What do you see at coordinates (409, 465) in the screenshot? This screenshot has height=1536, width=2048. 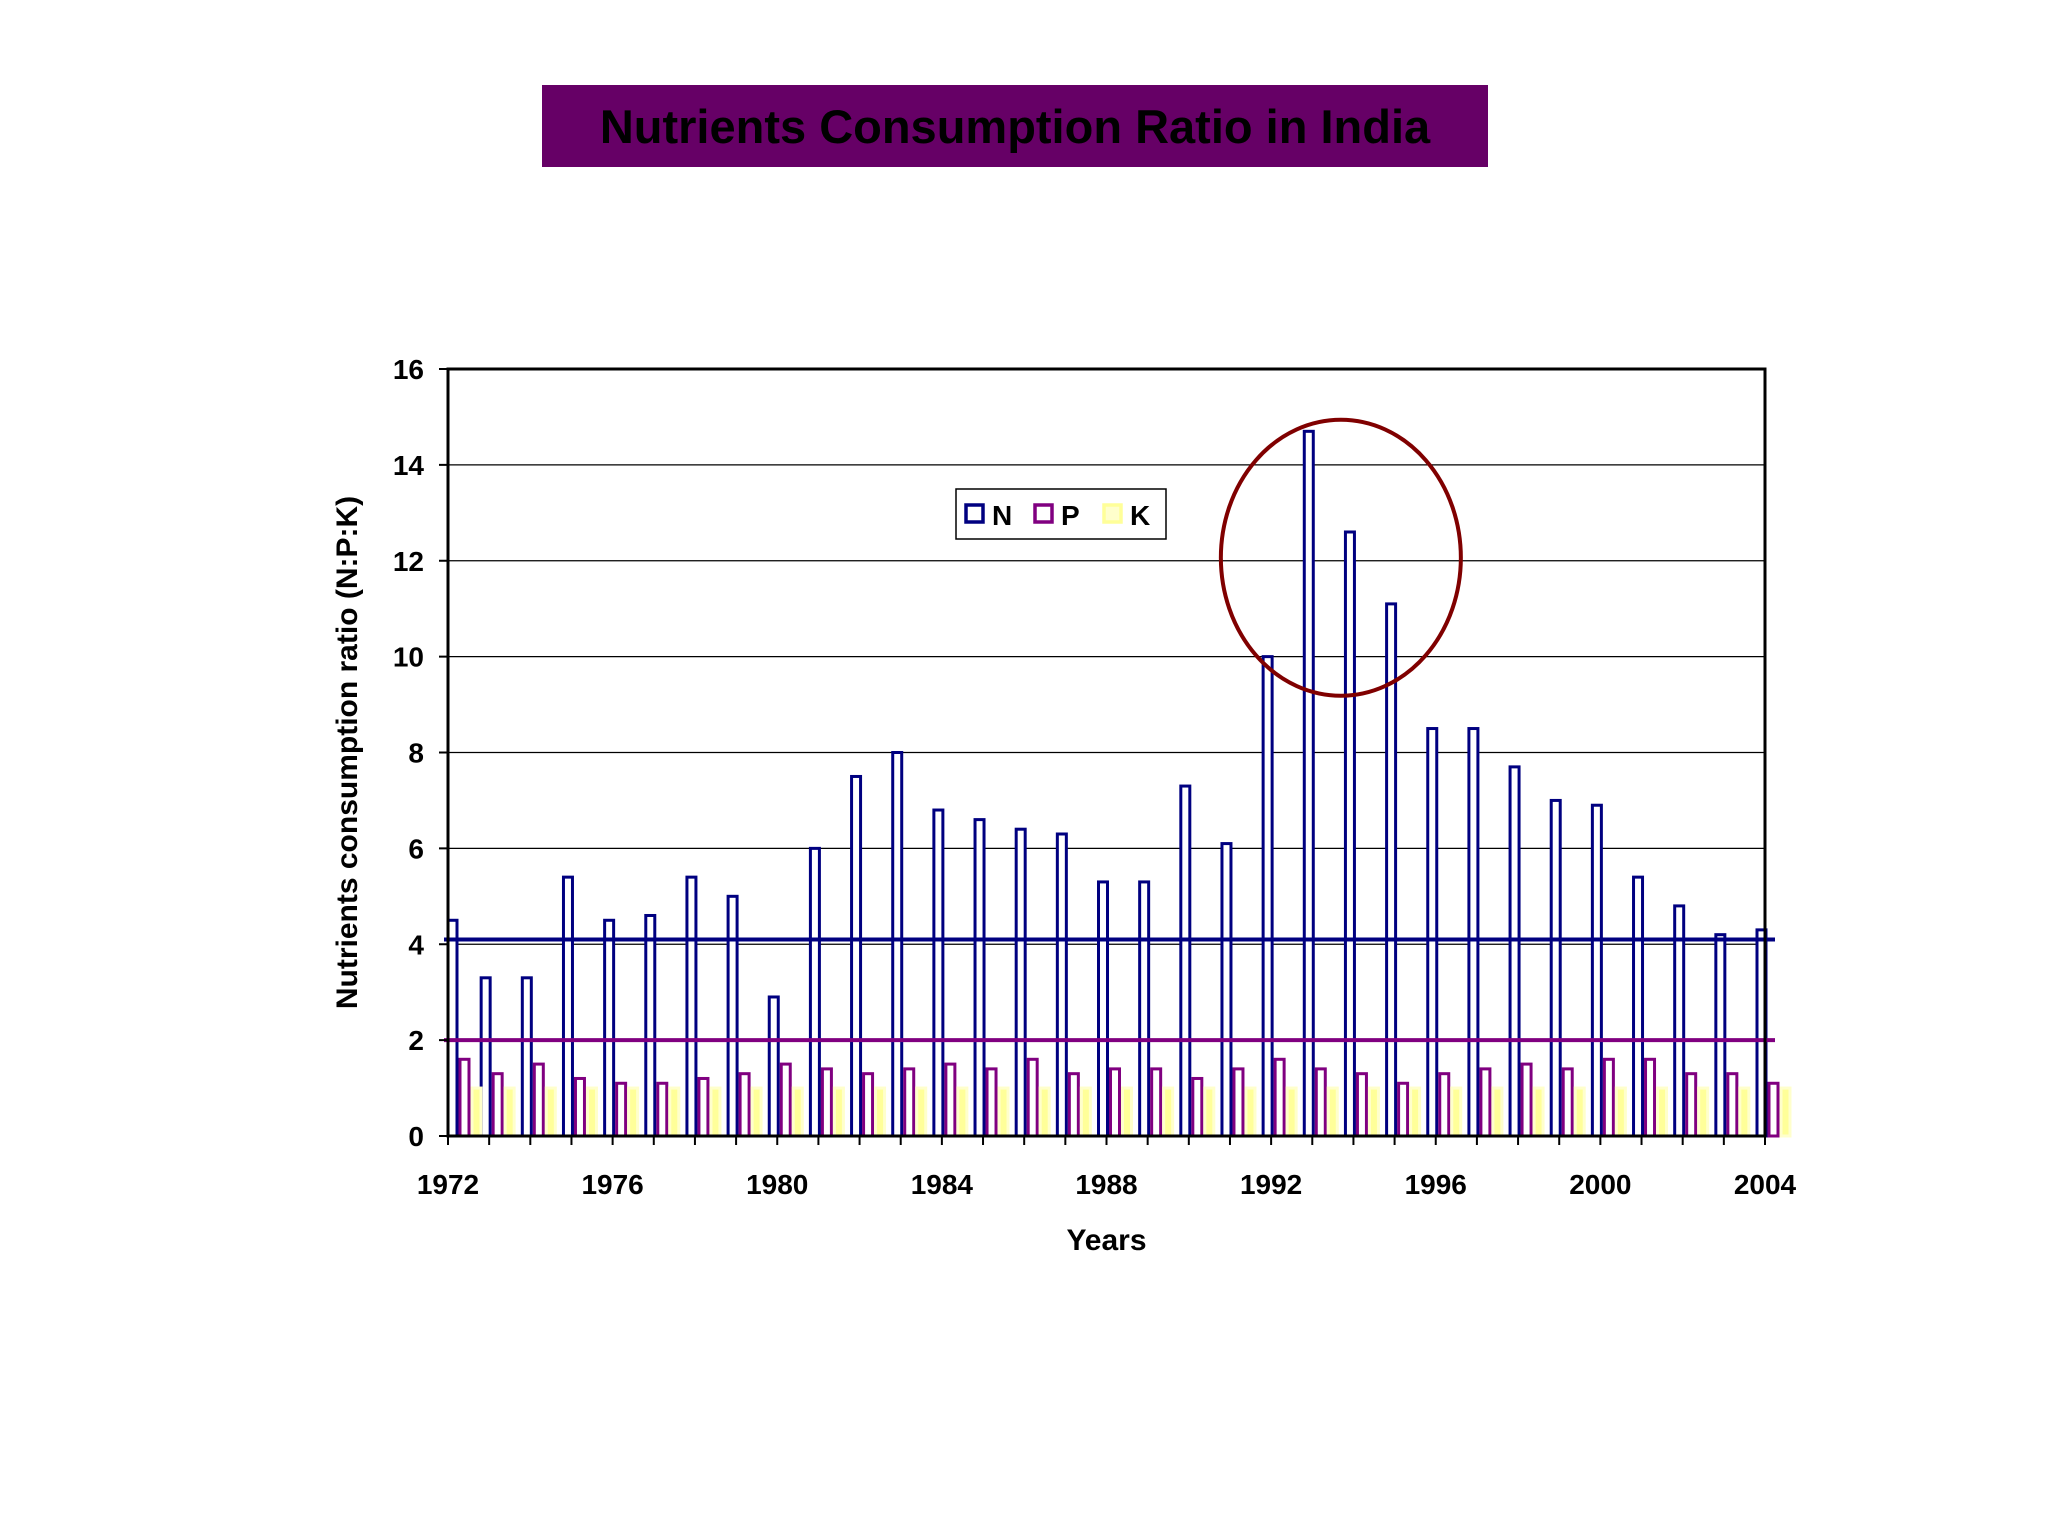 I see `y-tick-label: 14` at bounding box center [409, 465].